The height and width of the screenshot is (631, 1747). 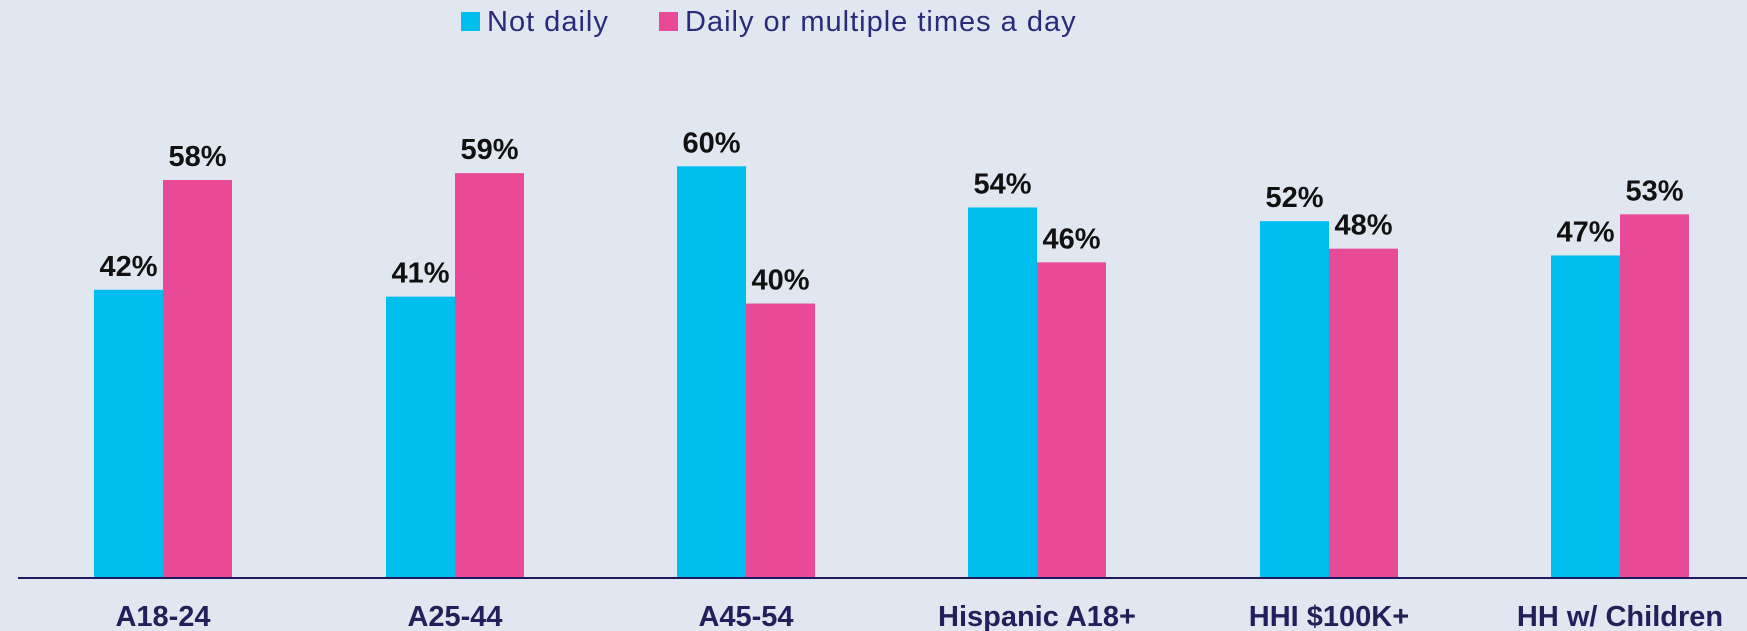 I want to click on value-label-daily-hh-w-children: 53%, so click(x=1654, y=191).